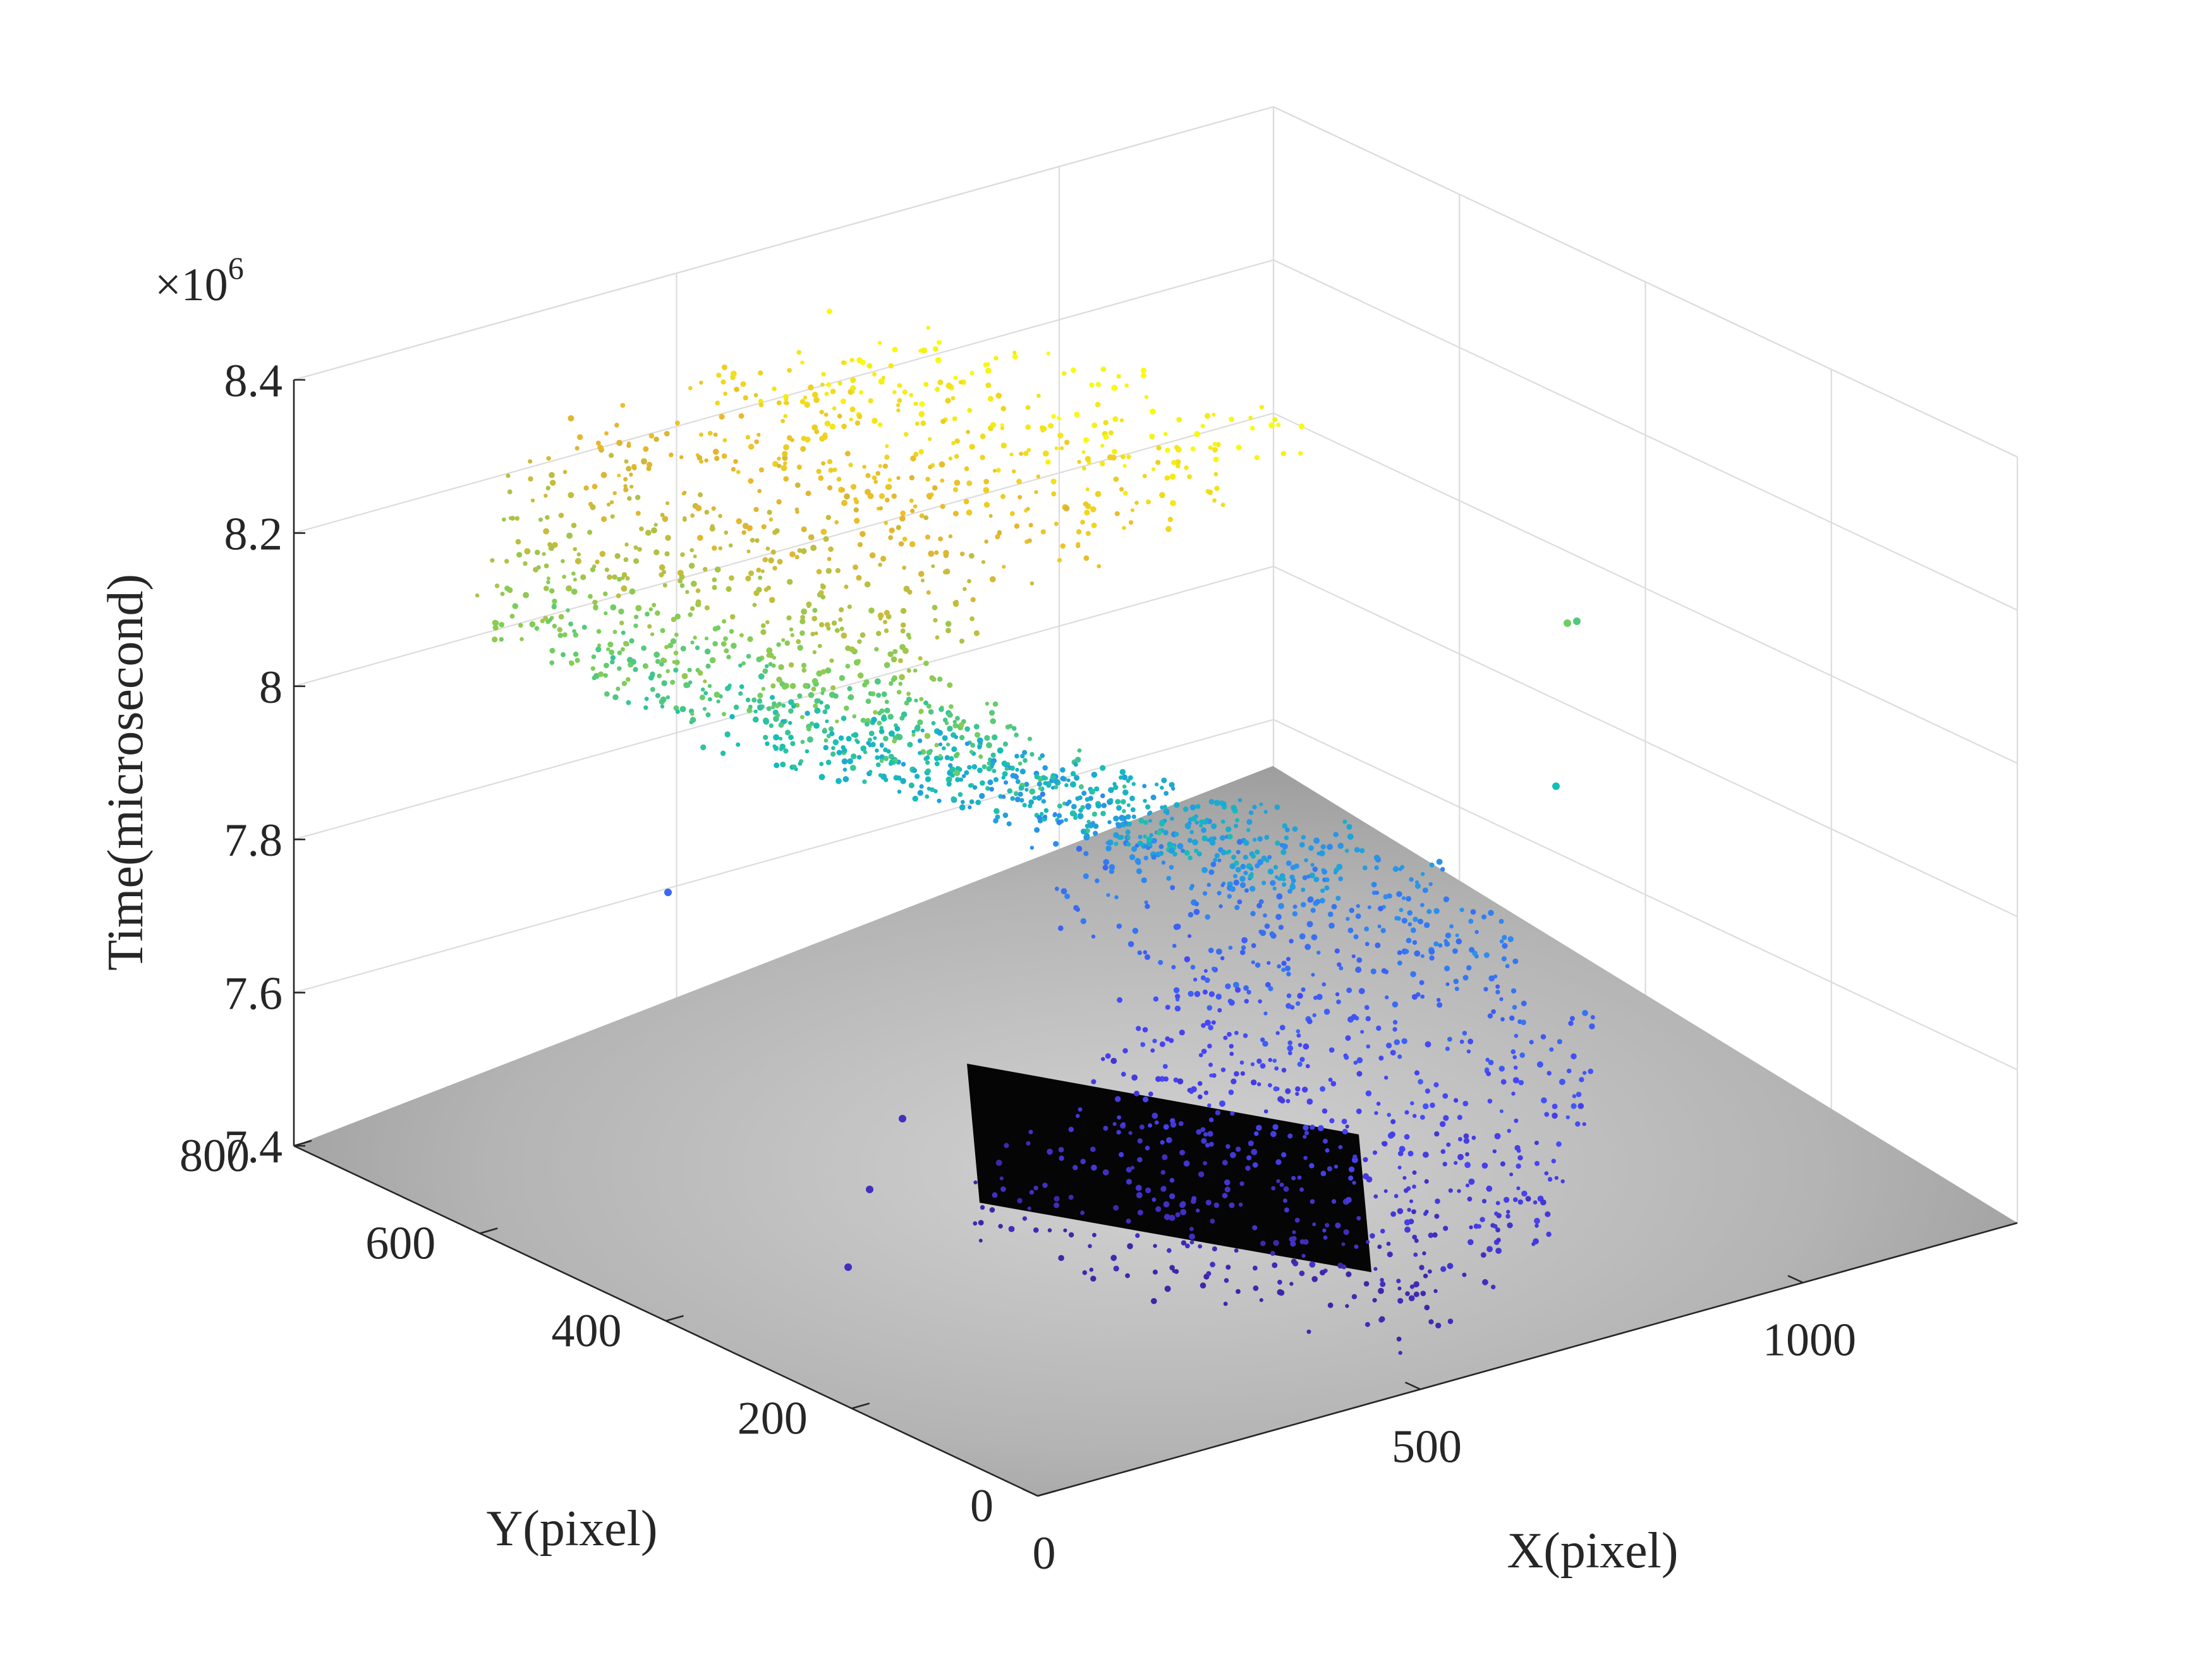  Describe the element at coordinates (126, 772) in the screenshot. I see `z-axis-label: Time(microsecond)` at that location.